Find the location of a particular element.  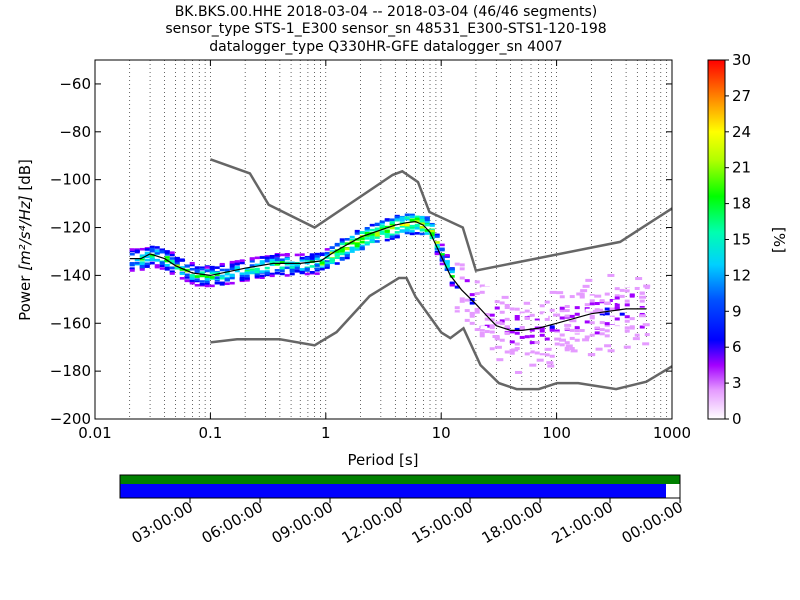

x-tick-label: 10 is located at coordinates (441, 433).